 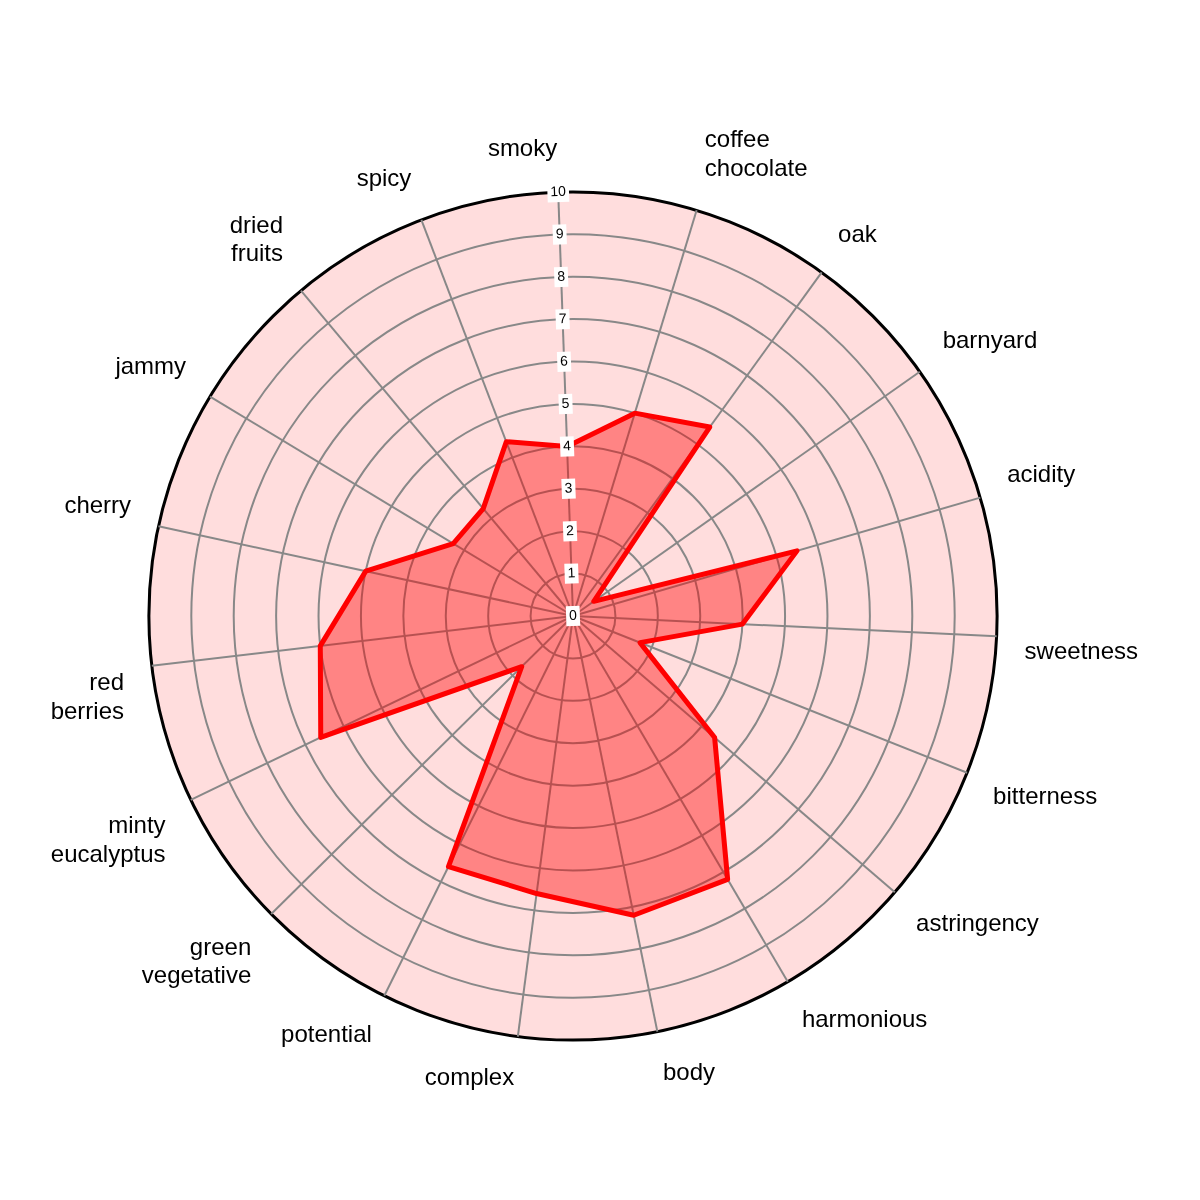 What do you see at coordinates (1045, 796) in the screenshot?
I see `spoke-label: bitterness` at bounding box center [1045, 796].